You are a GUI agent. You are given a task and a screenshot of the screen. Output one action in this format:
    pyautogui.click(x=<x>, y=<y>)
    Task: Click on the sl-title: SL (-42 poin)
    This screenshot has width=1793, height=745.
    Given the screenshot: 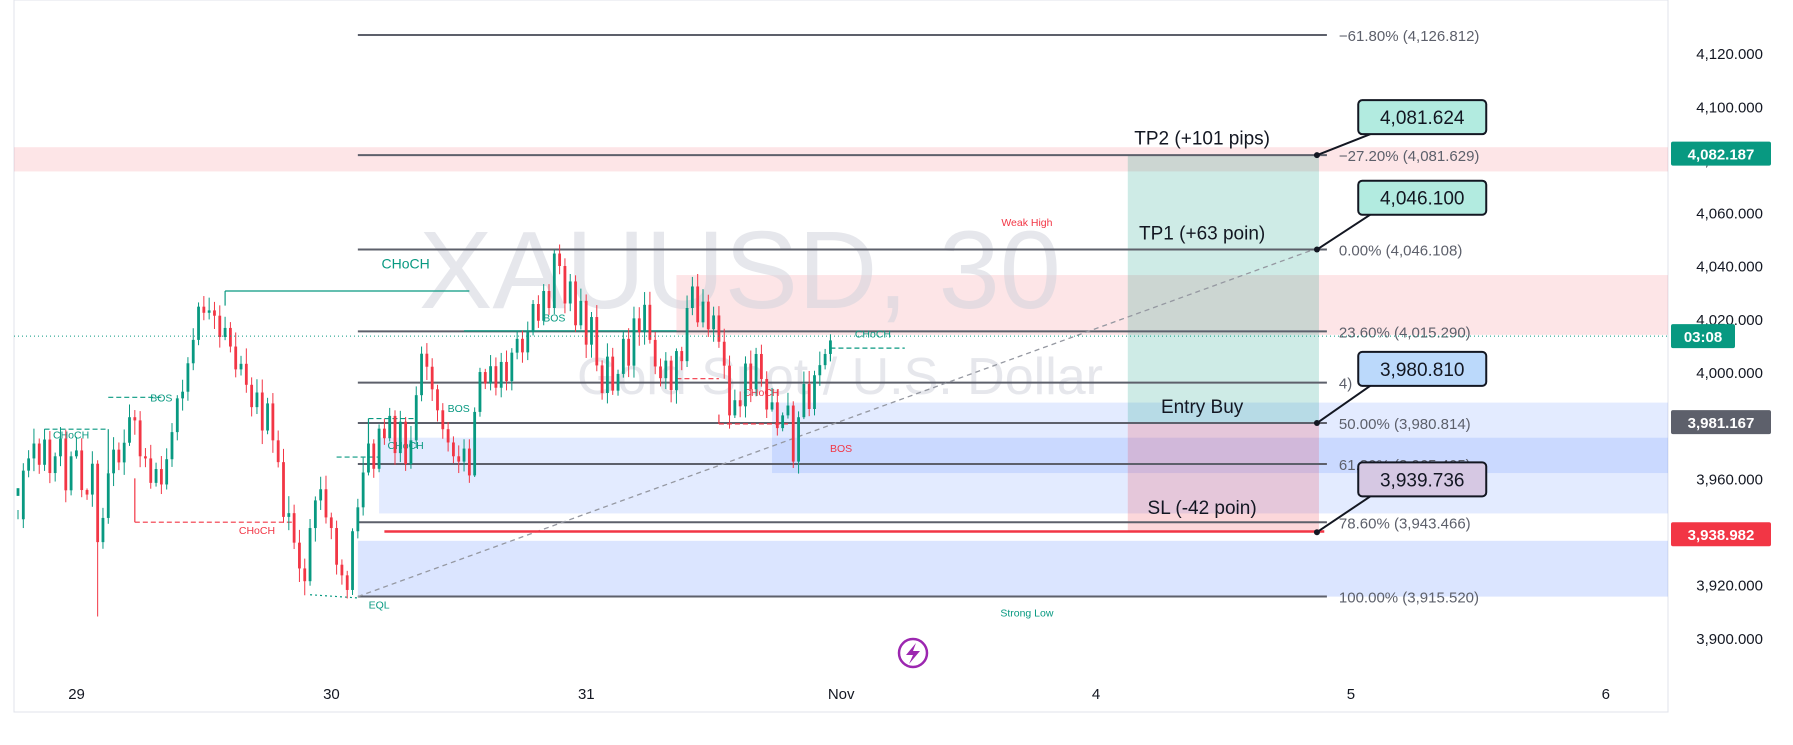 What is the action you would take?
    pyautogui.click(x=1202, y=508)
    